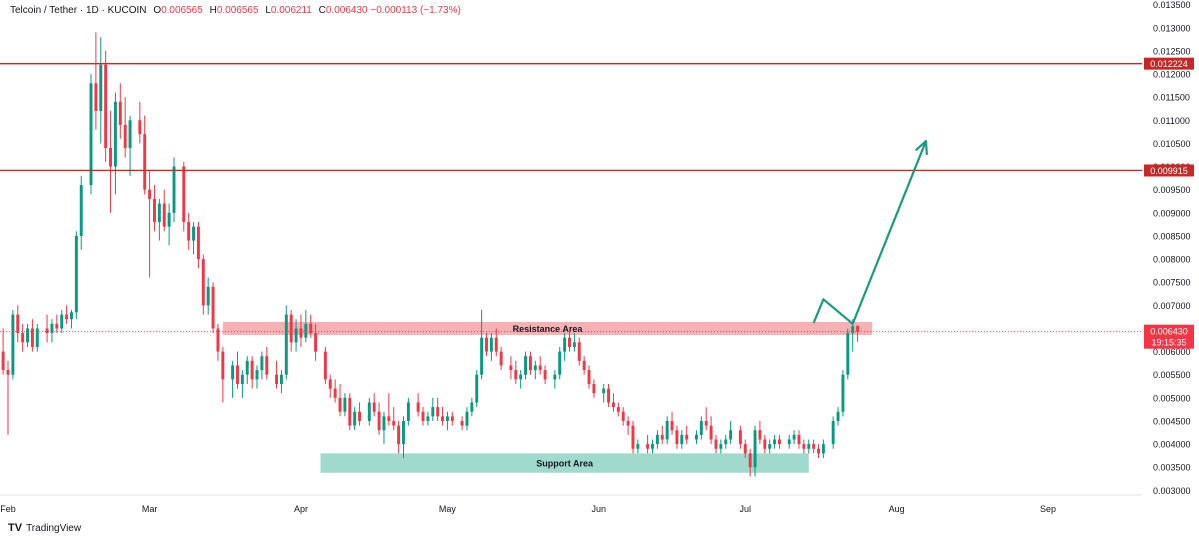  I want to click on close-value: 0.006430, so click(346, 10).